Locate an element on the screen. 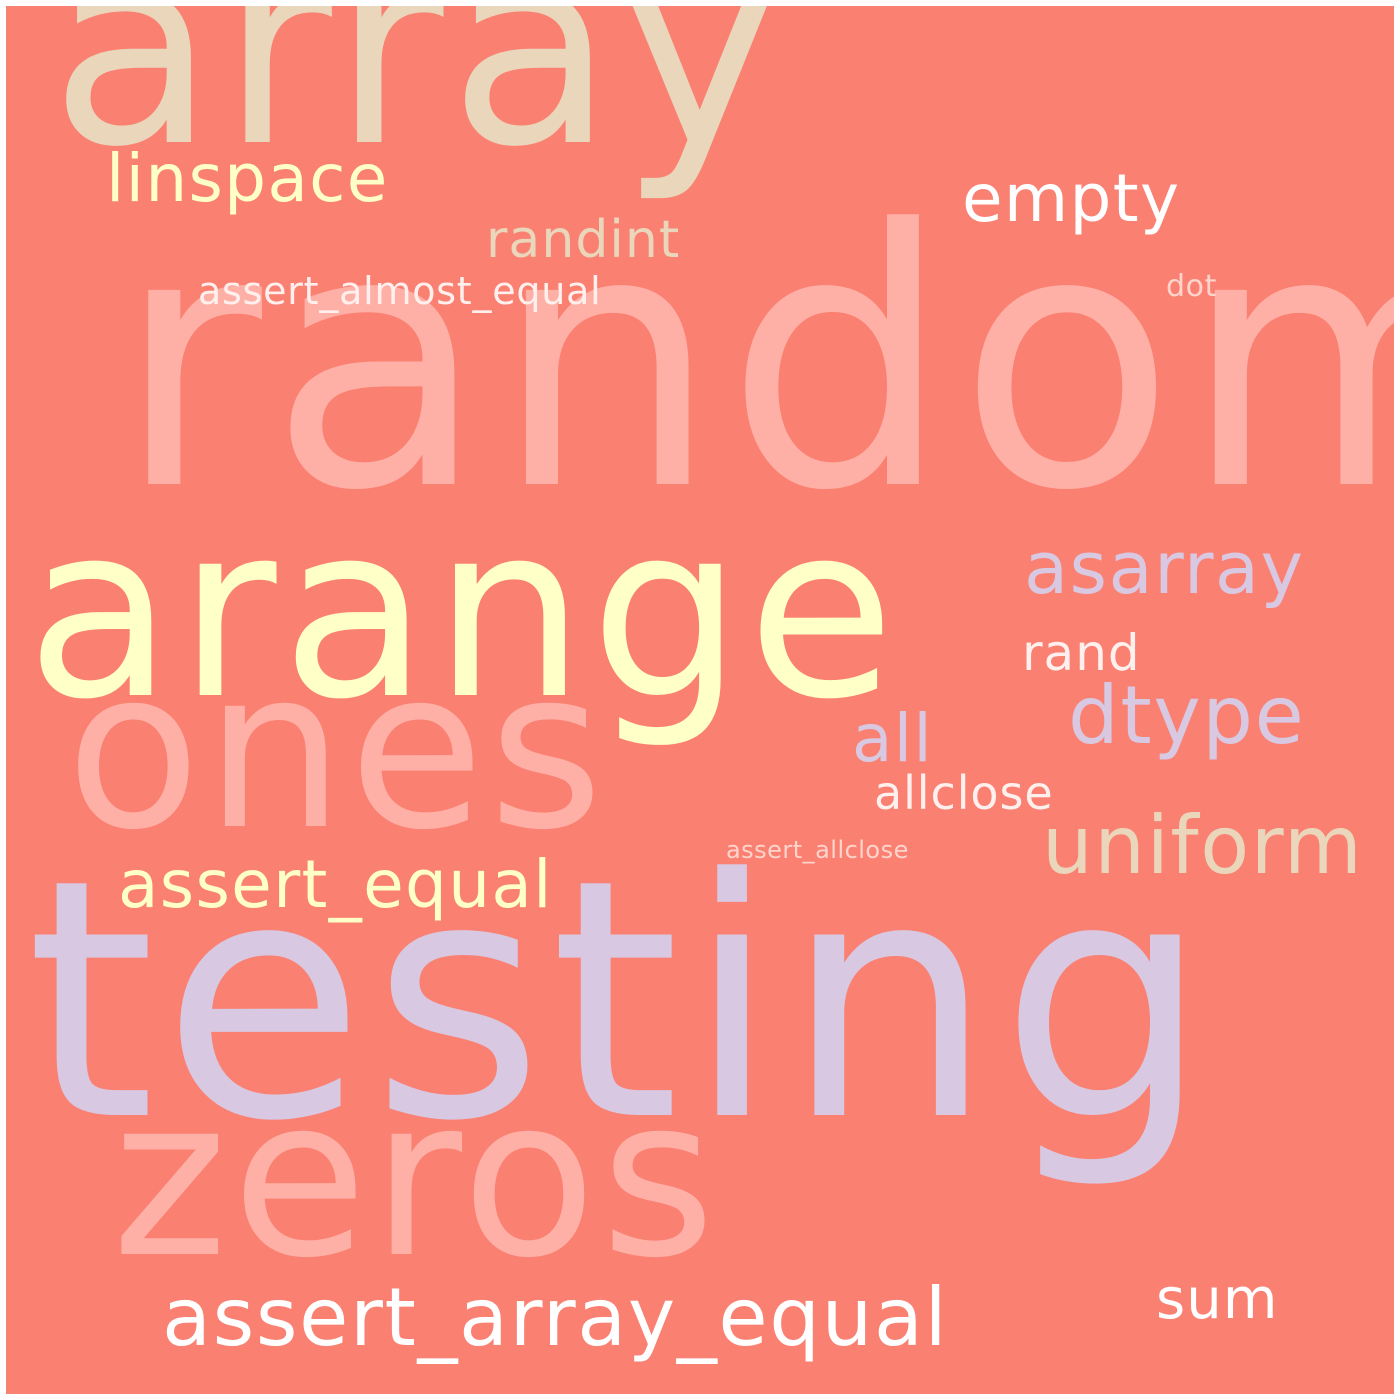  word-sum: sum is located at coordinates (1217, 1299).